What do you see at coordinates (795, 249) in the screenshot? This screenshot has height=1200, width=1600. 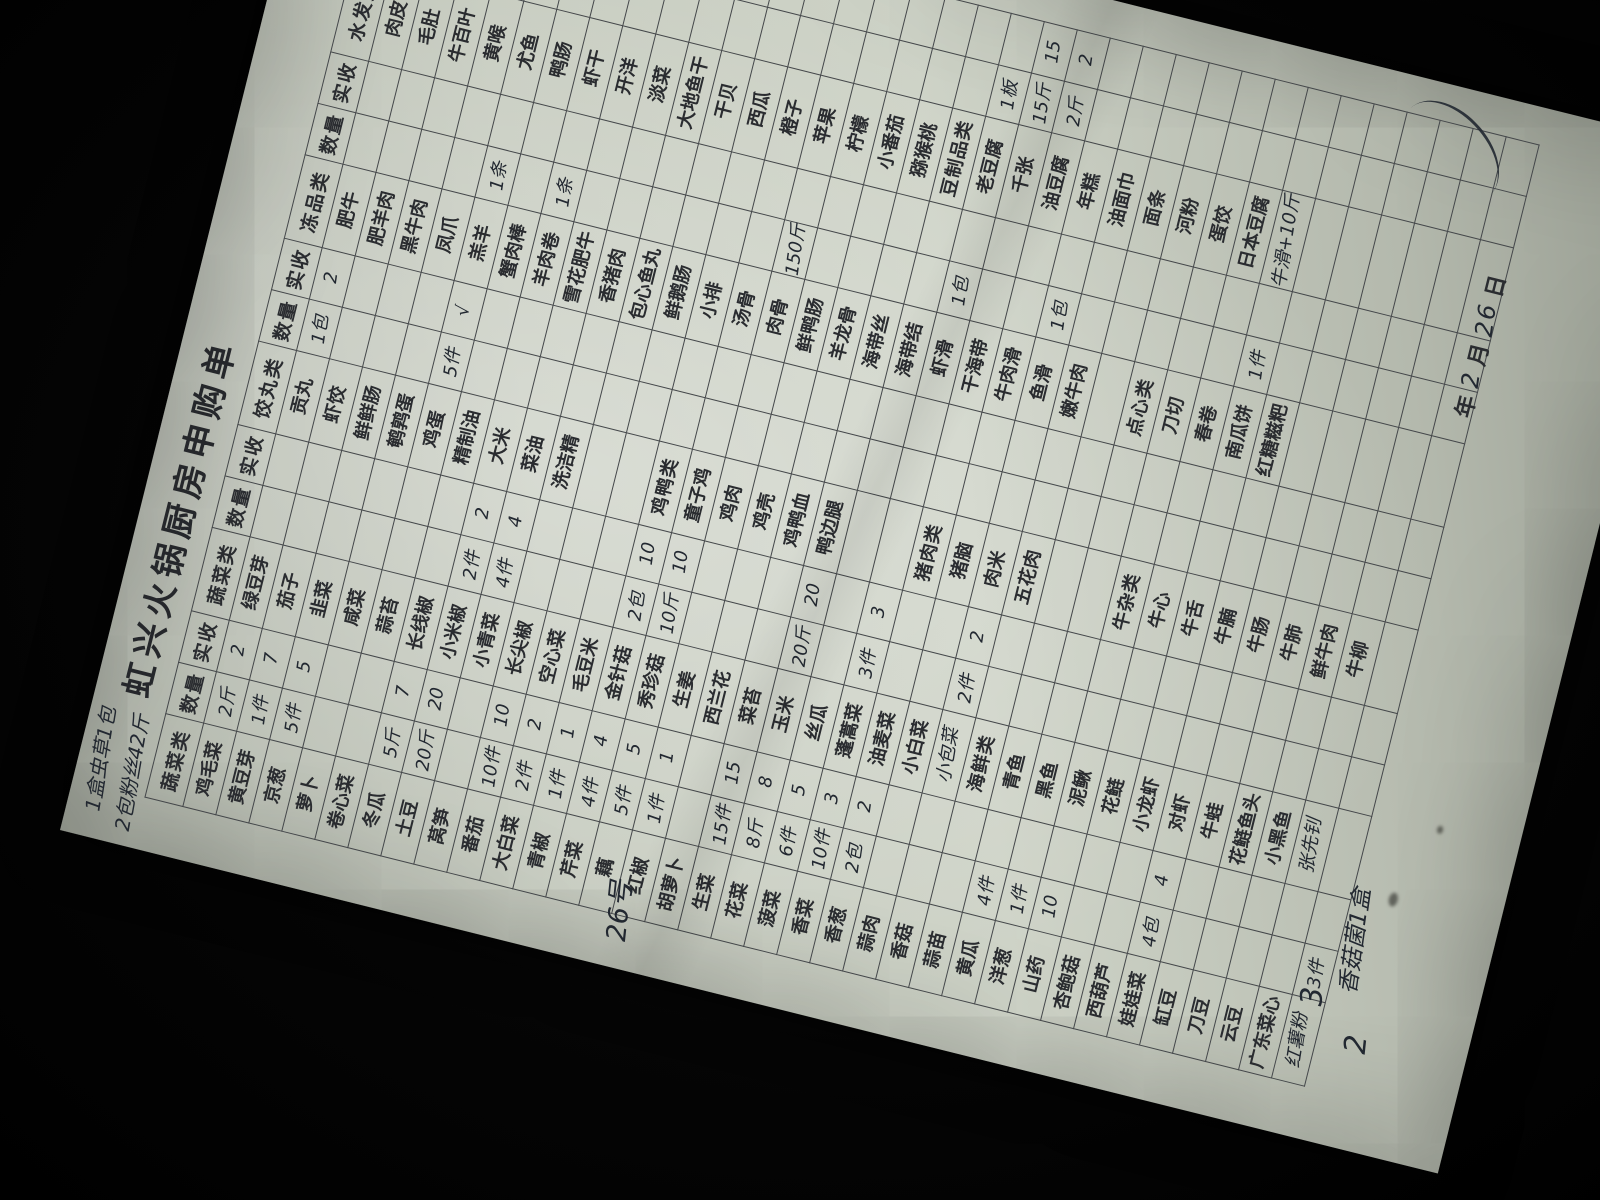 I see `handwritten-value: 150斤` at bounding box center [795, 249].